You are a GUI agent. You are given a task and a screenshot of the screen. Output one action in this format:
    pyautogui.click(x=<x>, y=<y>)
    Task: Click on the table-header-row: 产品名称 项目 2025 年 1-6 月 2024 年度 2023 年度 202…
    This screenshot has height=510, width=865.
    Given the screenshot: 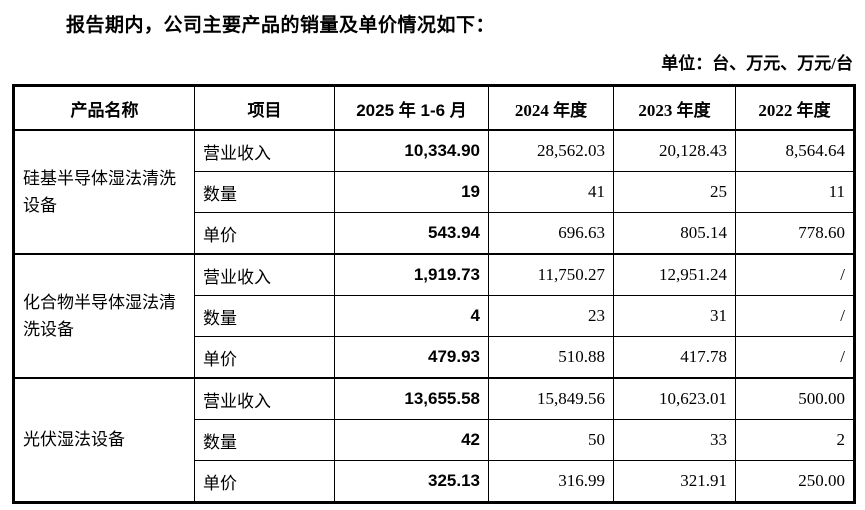 What is the action you would take?
    pyautogui.click(x=434, y=108)
    